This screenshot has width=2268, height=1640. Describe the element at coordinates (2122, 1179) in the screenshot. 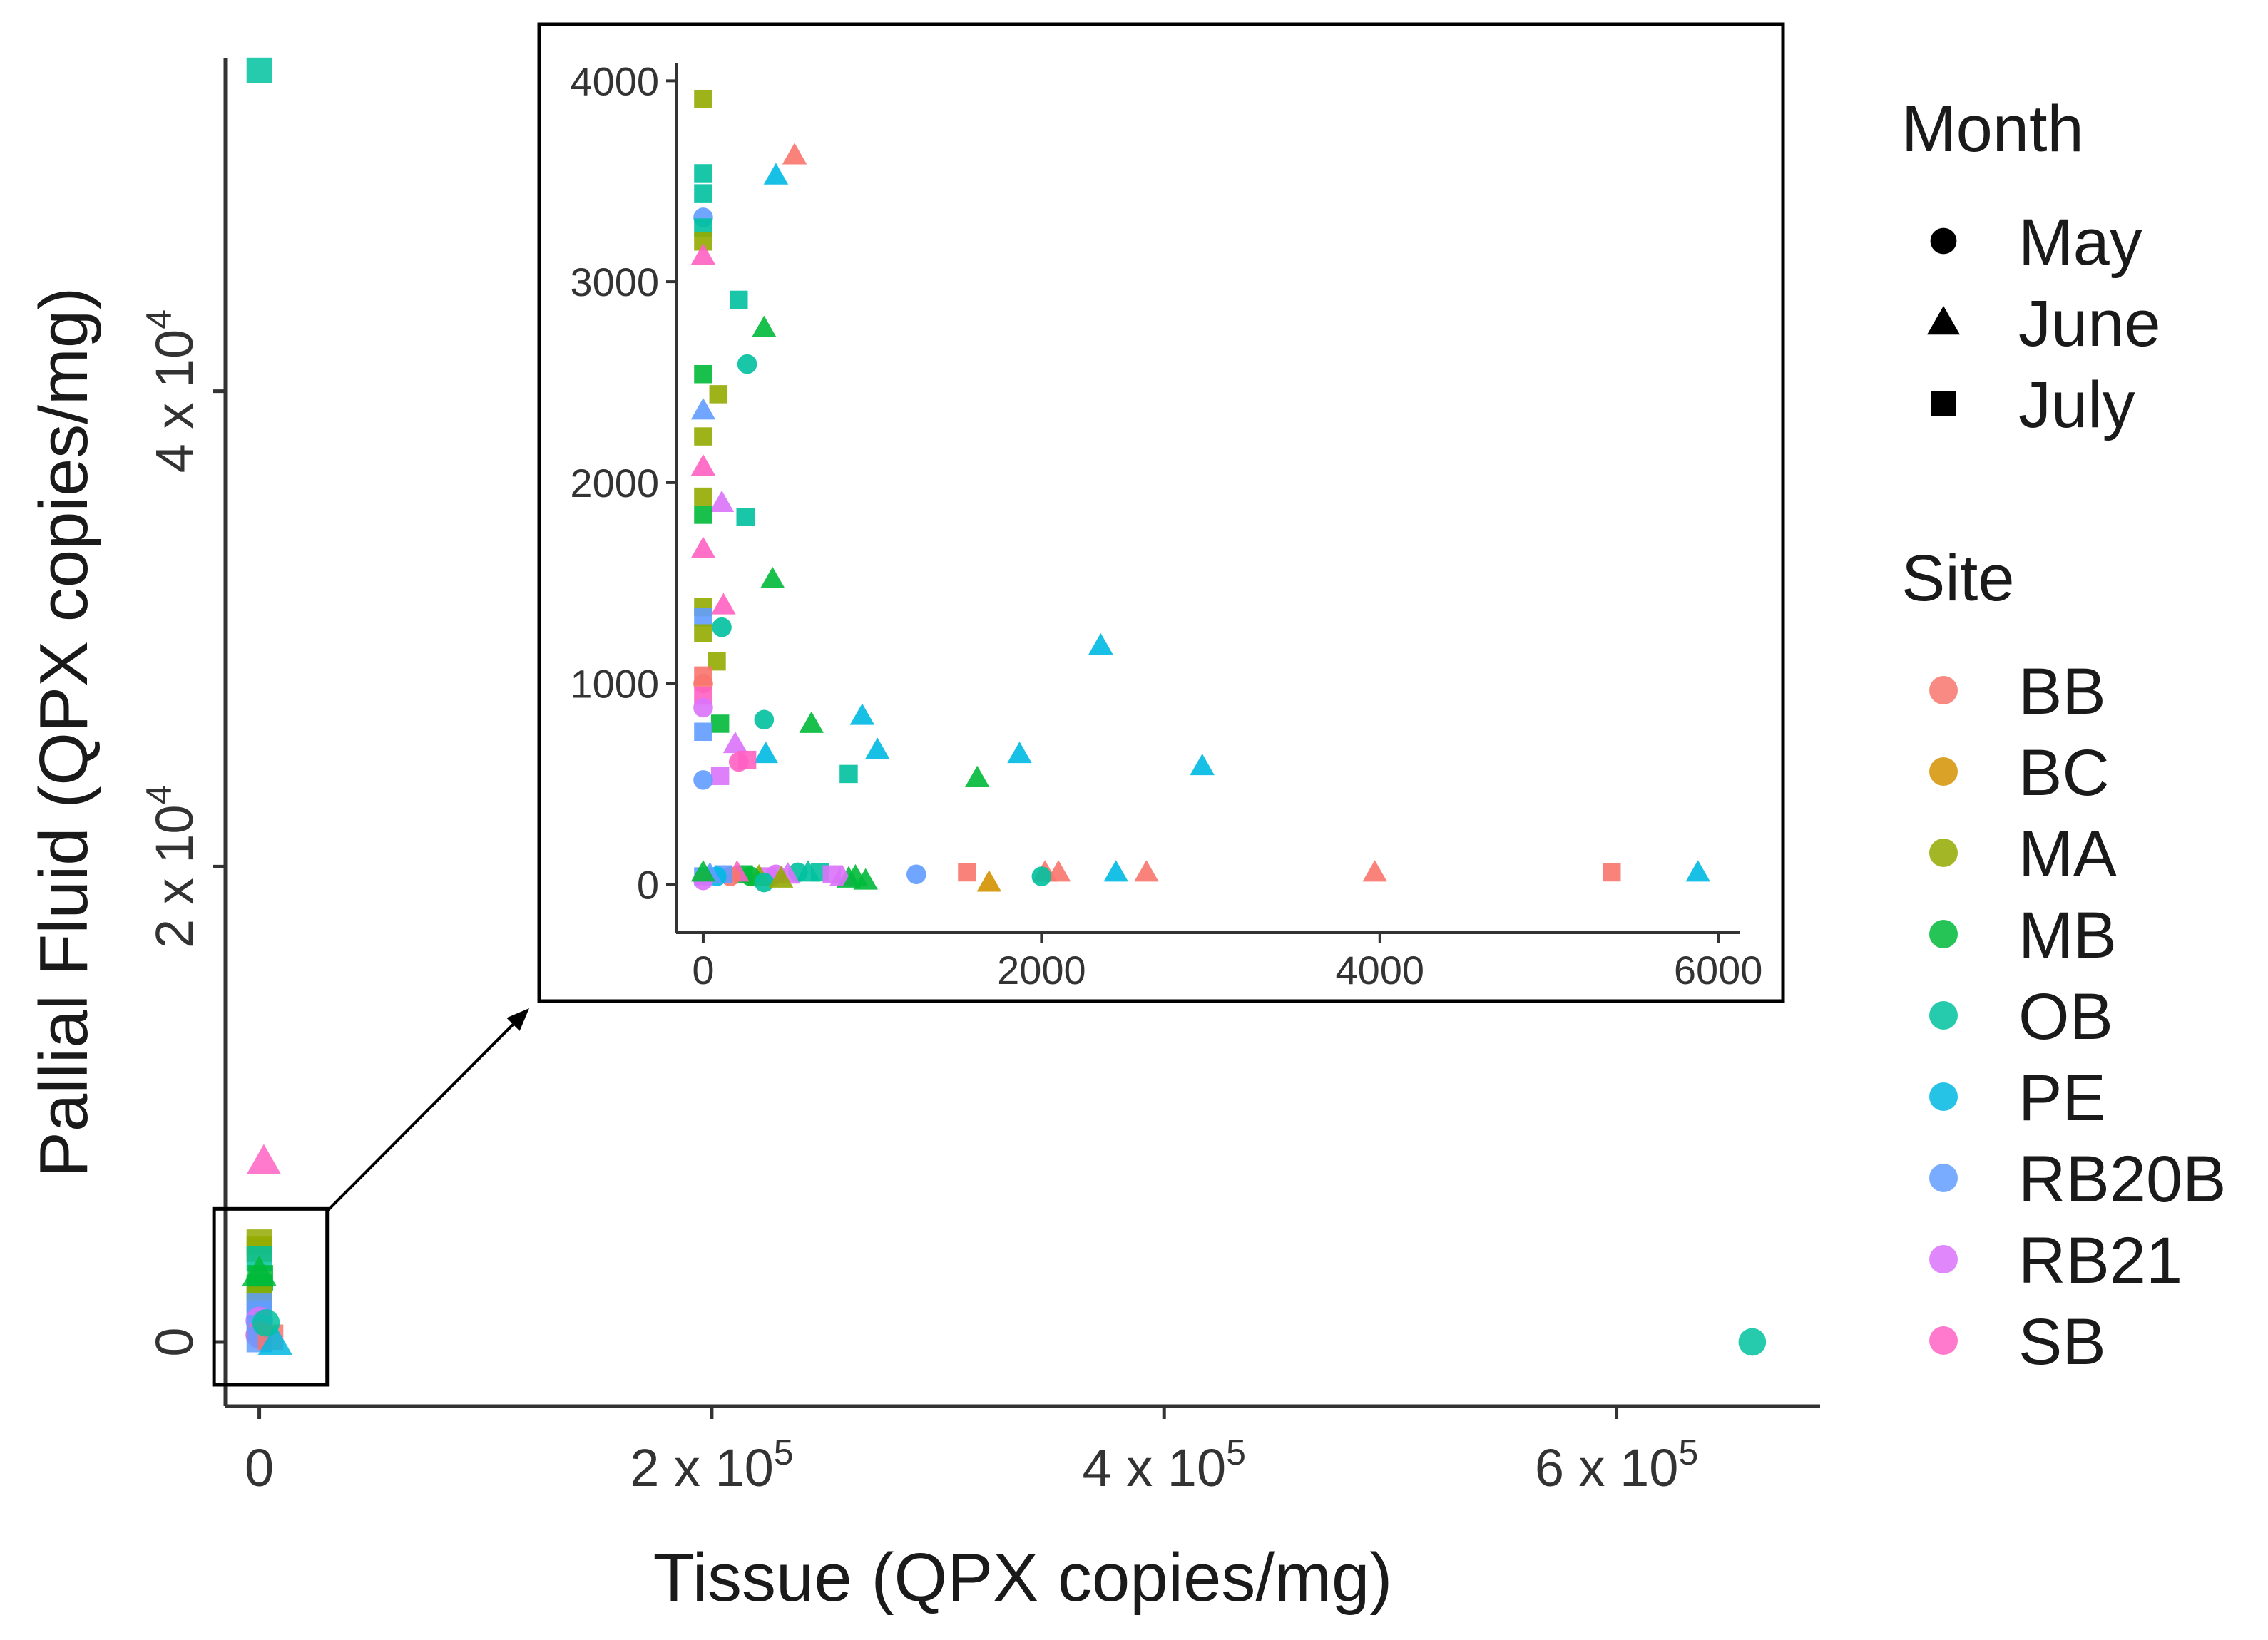

I see `legend-site-label: RB20B` at that location.